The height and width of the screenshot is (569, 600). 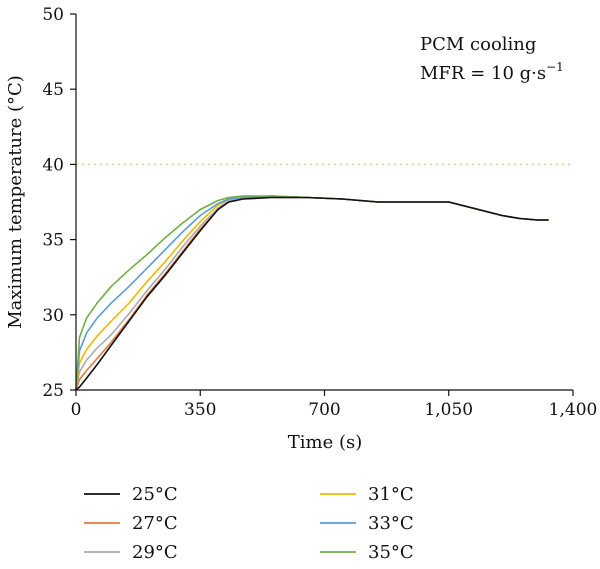 What do you see at coordinates (391, 494) in the screenshot?
I see `legend-label: 31°C` at bounding box center [391, 494].